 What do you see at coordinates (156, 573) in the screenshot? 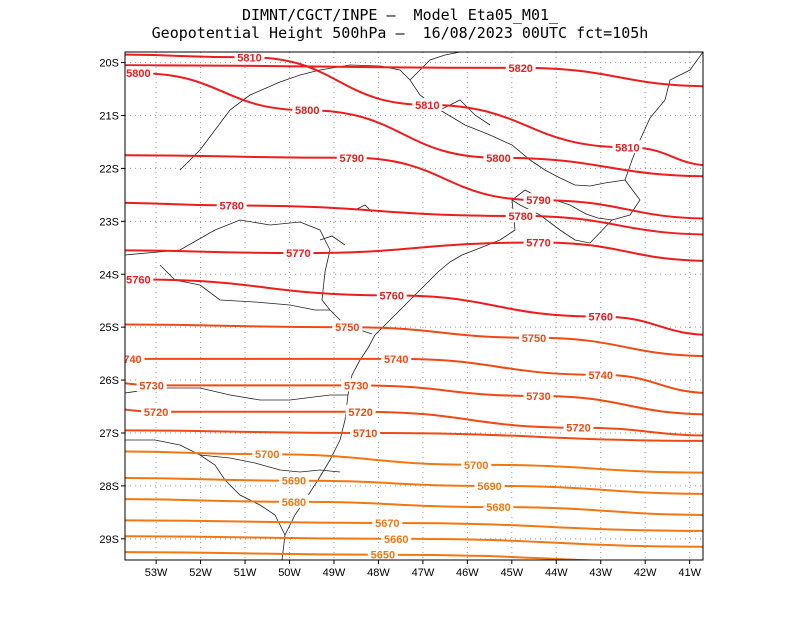
I see `lon-tick-label: 53W` at bounding box center [156, 573].